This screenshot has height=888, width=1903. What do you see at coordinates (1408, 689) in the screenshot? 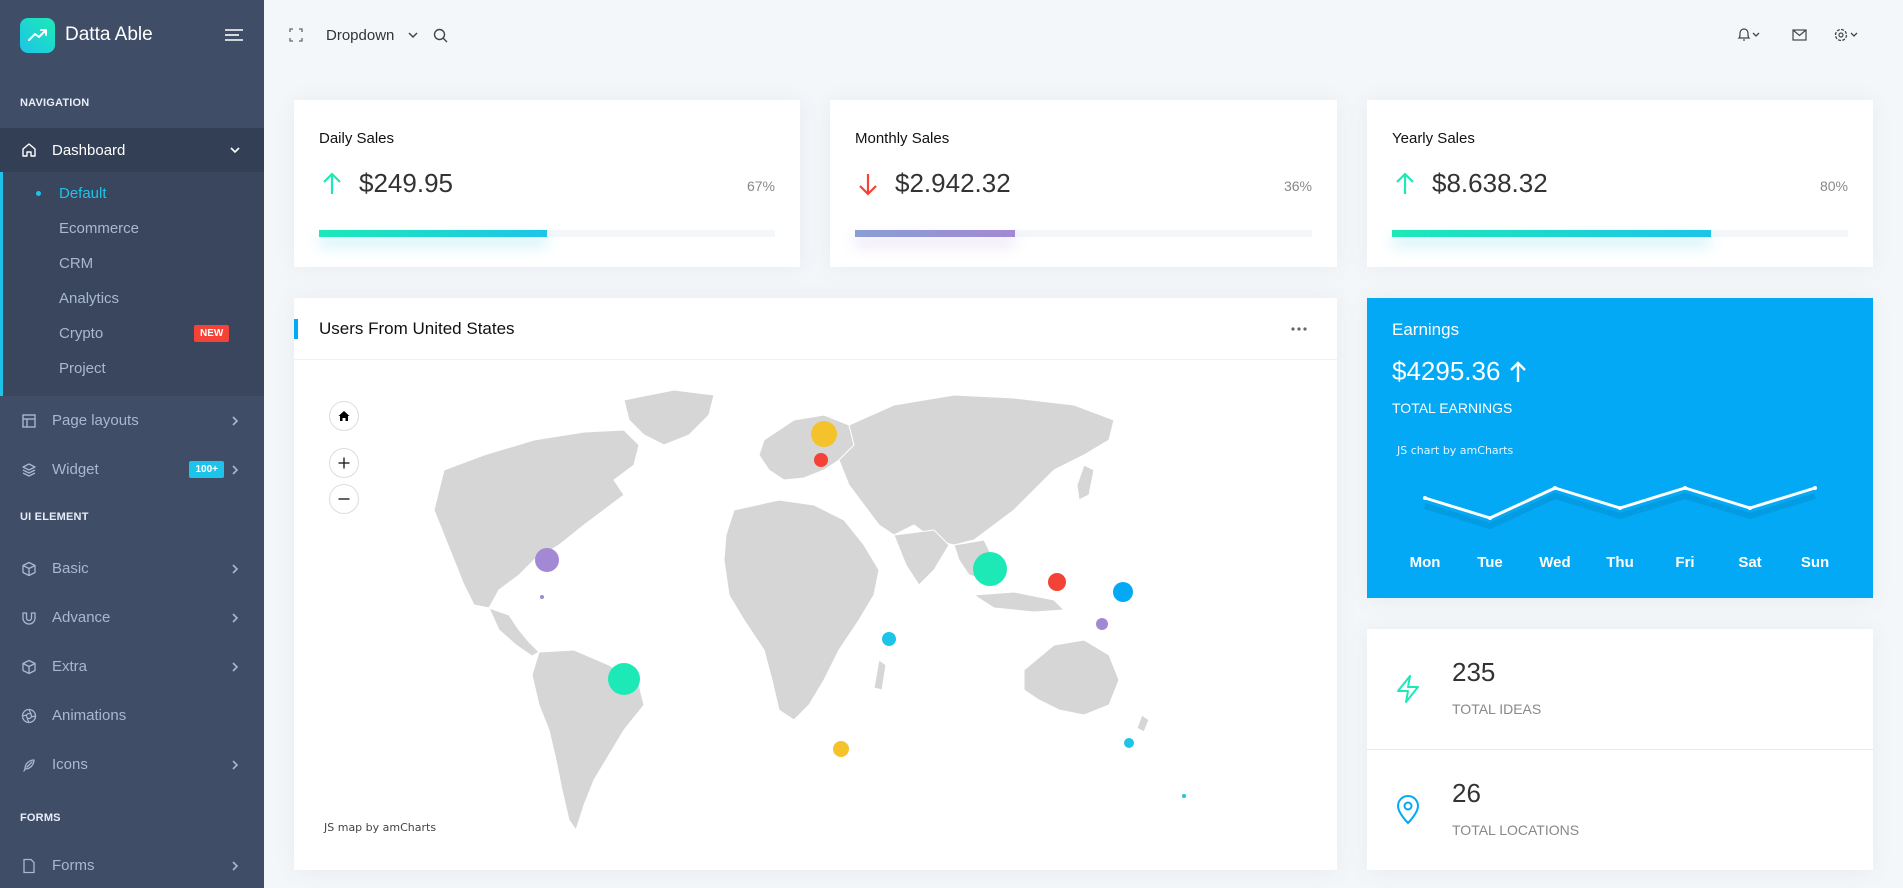
I see `zap-icon` at bounding box center [1408, 689].